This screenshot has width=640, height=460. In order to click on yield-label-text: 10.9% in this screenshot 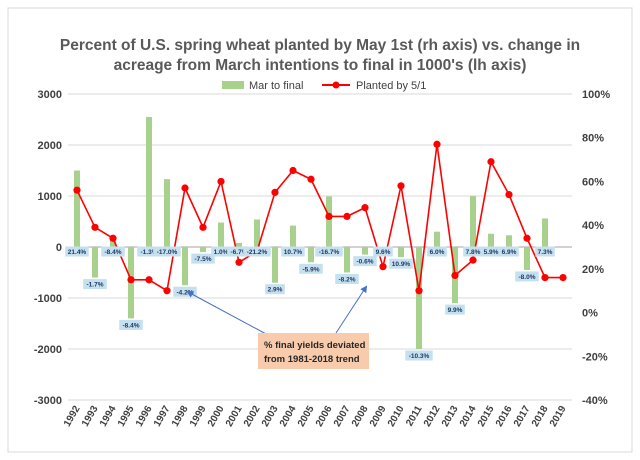, I will do `click(401, 264)`.